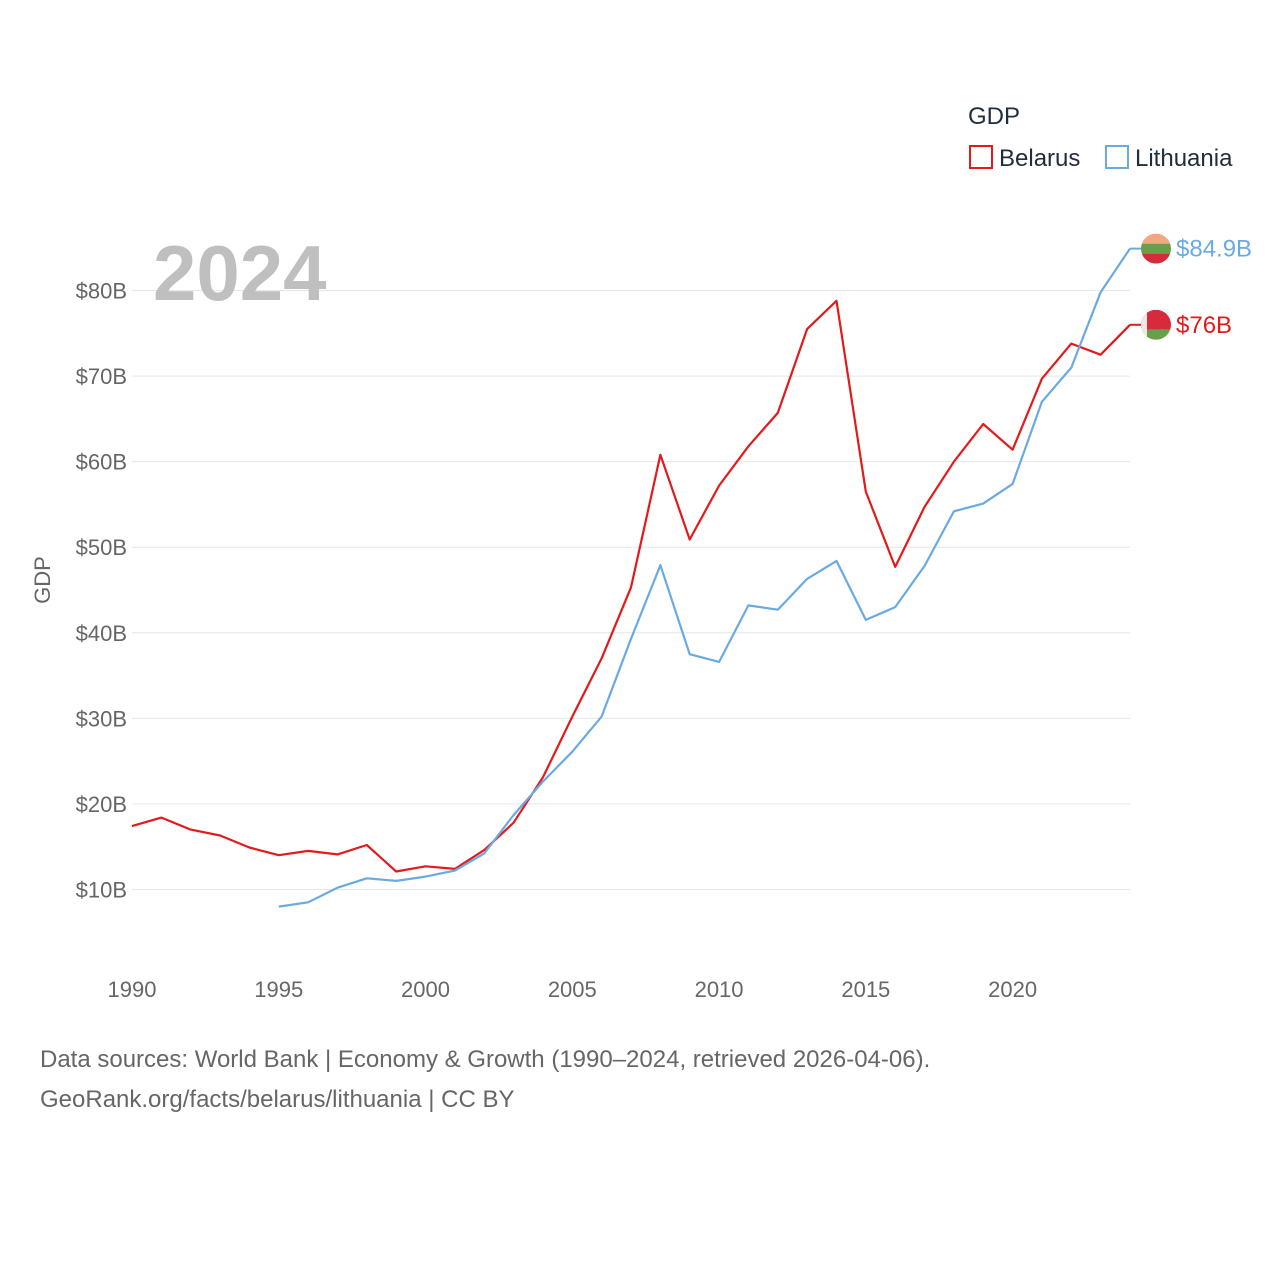 This screenshot has width=1280, height=1280. I want to click on series-end-markers: $76B $84.9B, so click(1191, 286).